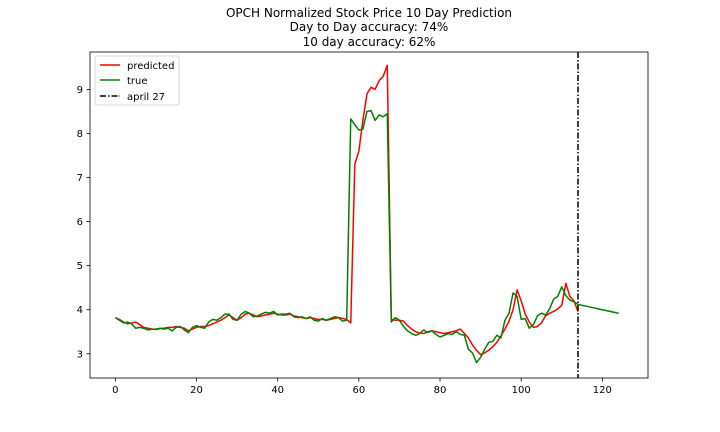 The width and height of the screenshot is (720, 432). Describe the element at coordinates (80, 222) in the screenshot. I see `y-tick-label: 6` at that location.